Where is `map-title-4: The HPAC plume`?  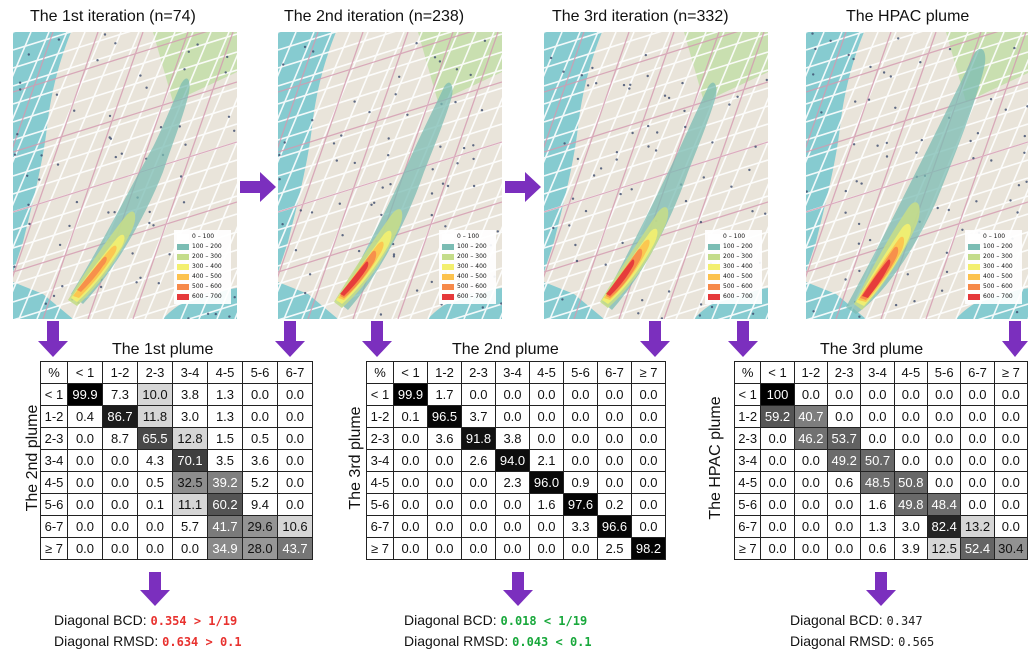
map-title-4: The HPAC plume is located at coordinates (908, 16).